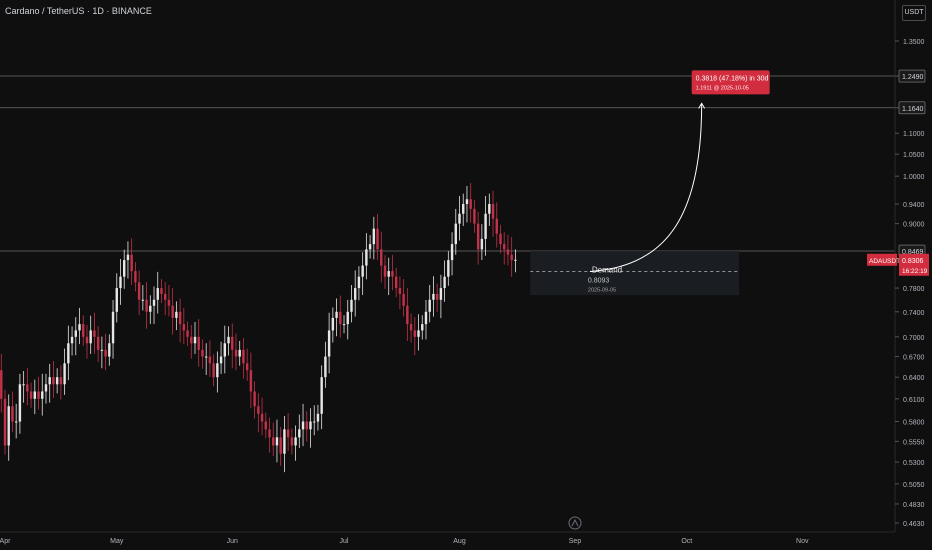 This screenshot has width=932, height=550. Describe the element at coordinates (914, 442) in the screenshot. I see `y-tick-label: 0.5550` at that location.